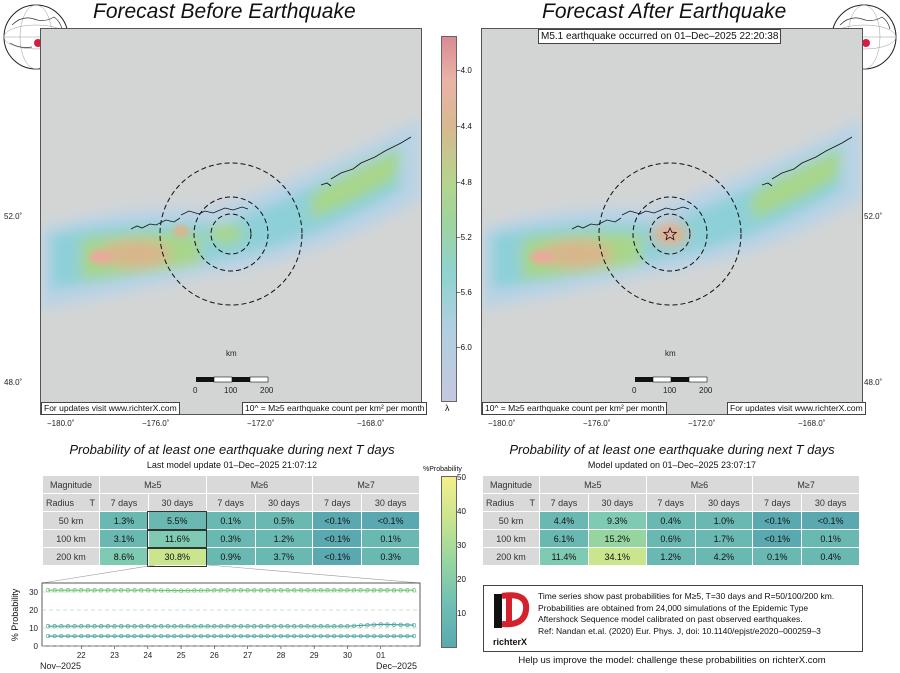 This screenshot has width=900, height=673. What do you see at coordinates (461, 613) in the screenshot?
I see `prob-tick-10: 10` at bounding box center [461, 613].